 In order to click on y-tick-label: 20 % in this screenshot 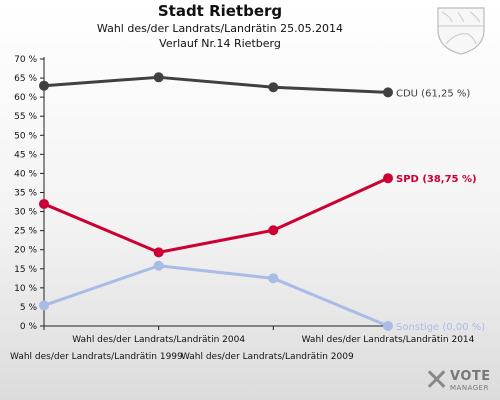, I will do `click(25, 251)`.